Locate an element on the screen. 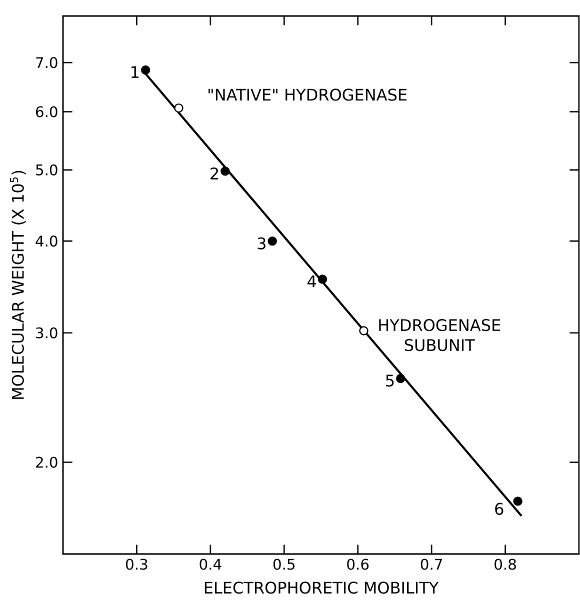 The height and width of the screenshot is (604, 580). annotation: 2 is located at coordinates (214, 173).